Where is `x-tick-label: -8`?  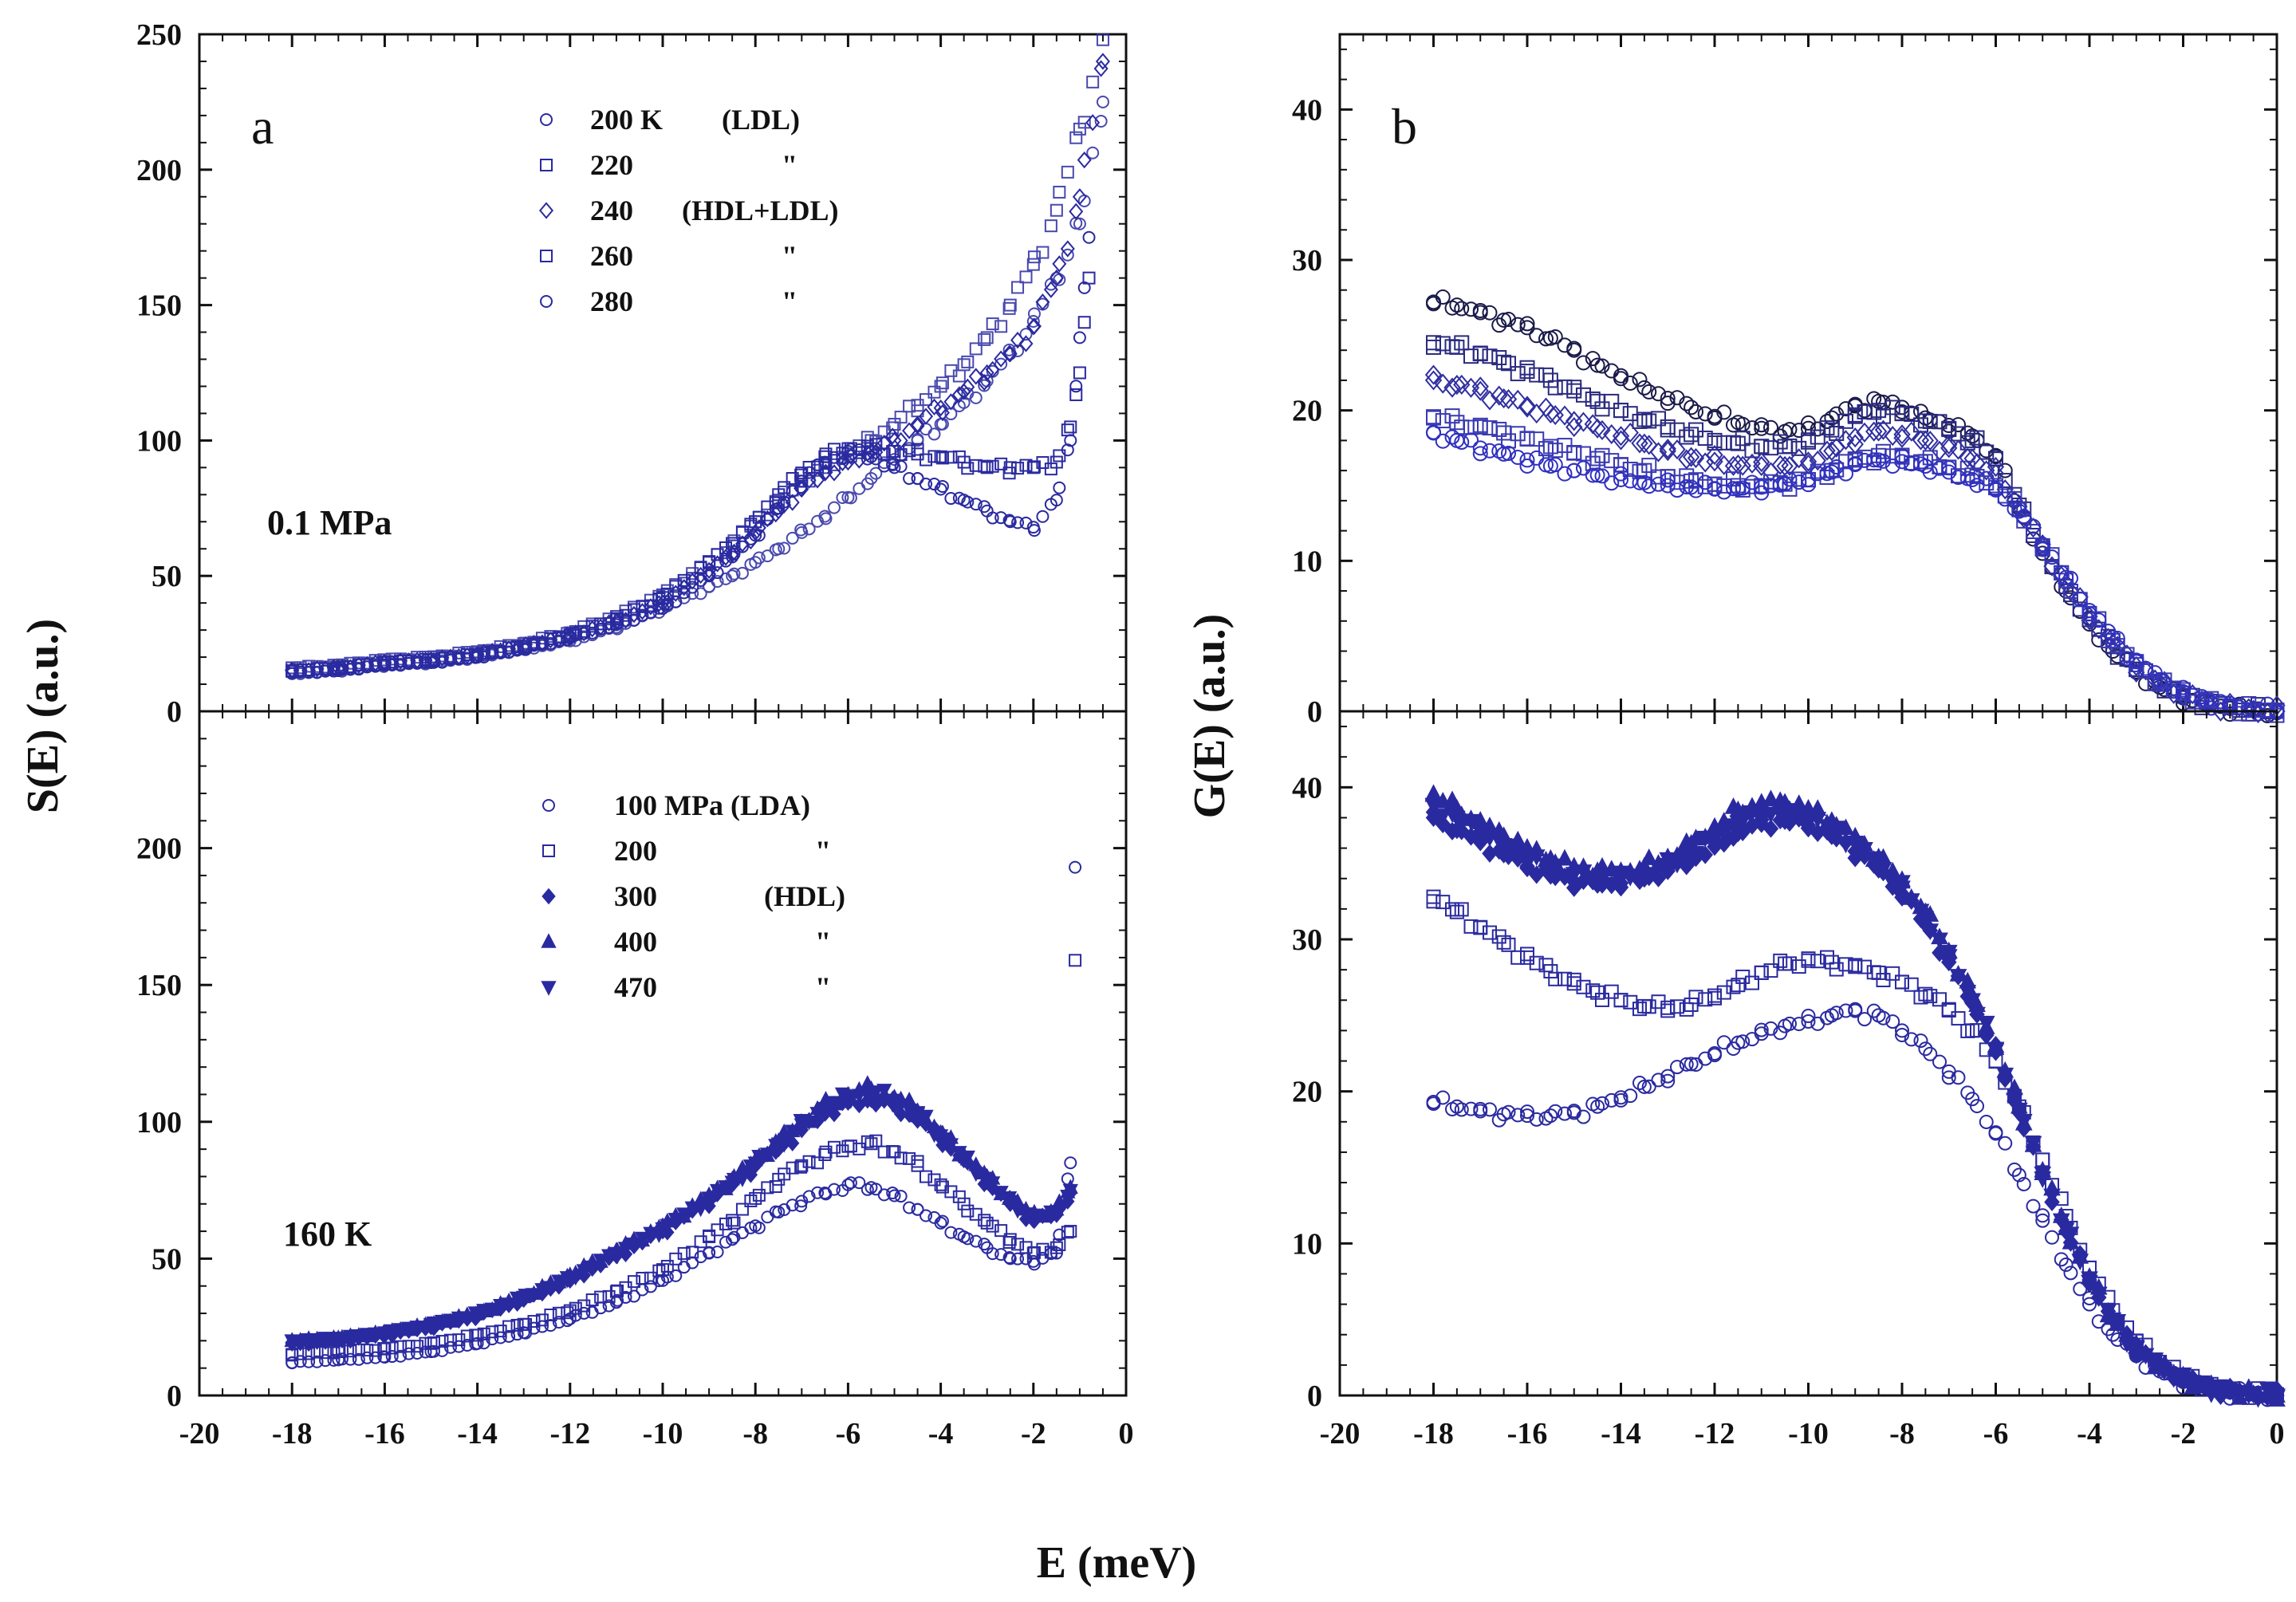 x-tick-label: -8 is located at coordinates (755, 1433).